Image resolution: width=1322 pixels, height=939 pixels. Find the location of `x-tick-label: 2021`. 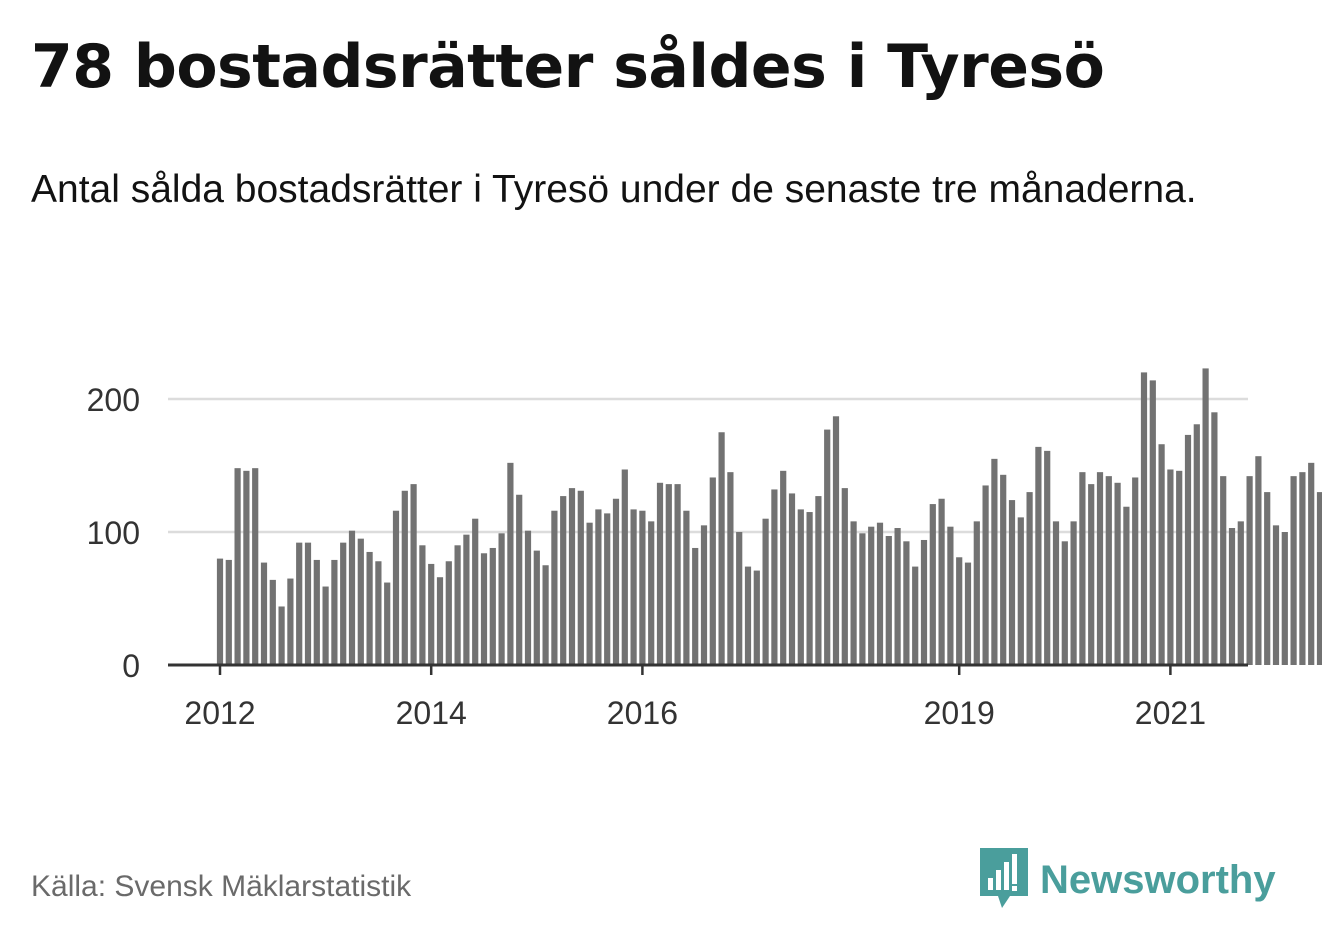

x-tick-label: 2021 is located at coordinates (1170, 713).